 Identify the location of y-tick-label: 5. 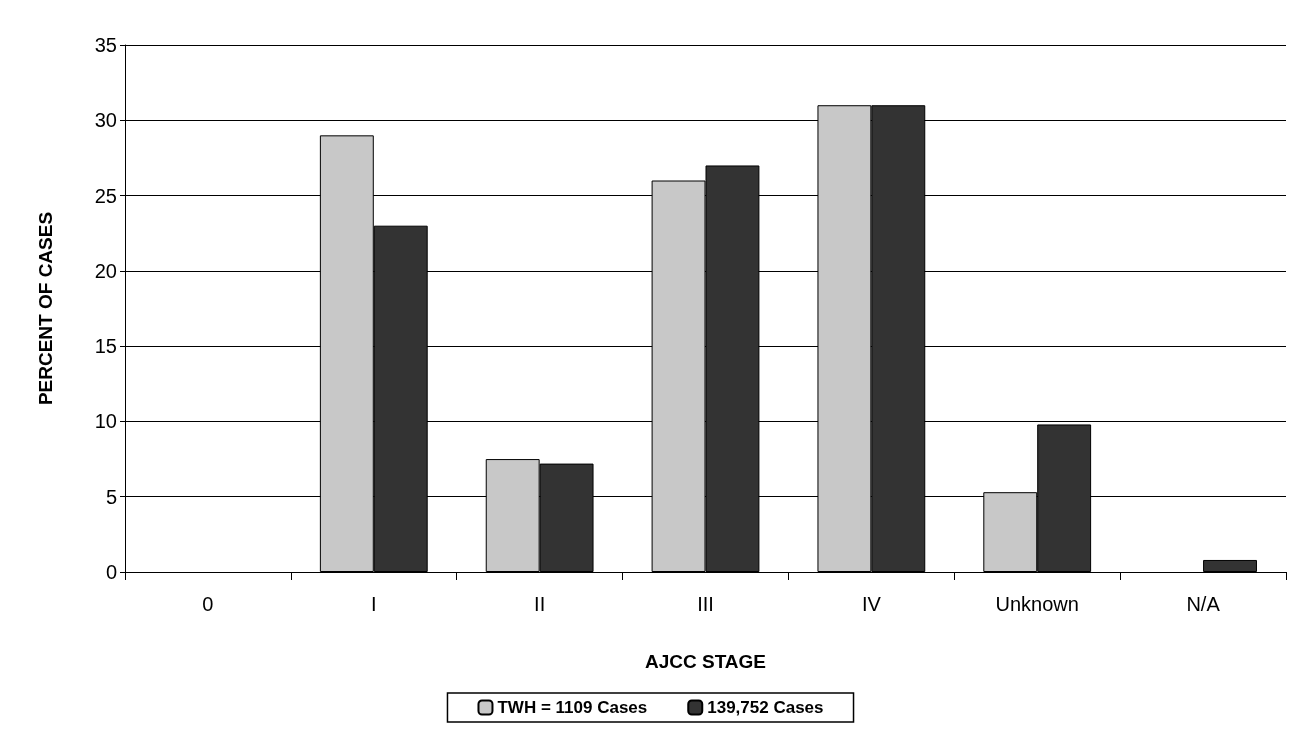
(111, 496).